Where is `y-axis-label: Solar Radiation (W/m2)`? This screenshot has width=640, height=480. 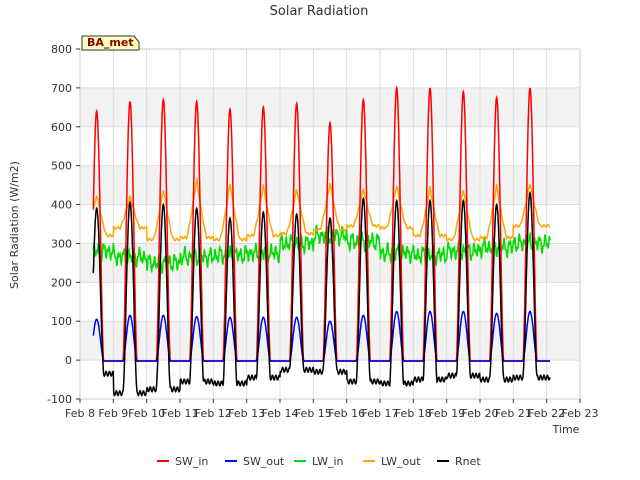 y-axis-label: Solar Radiation (W/m2) is located at coordinates (14, 225).